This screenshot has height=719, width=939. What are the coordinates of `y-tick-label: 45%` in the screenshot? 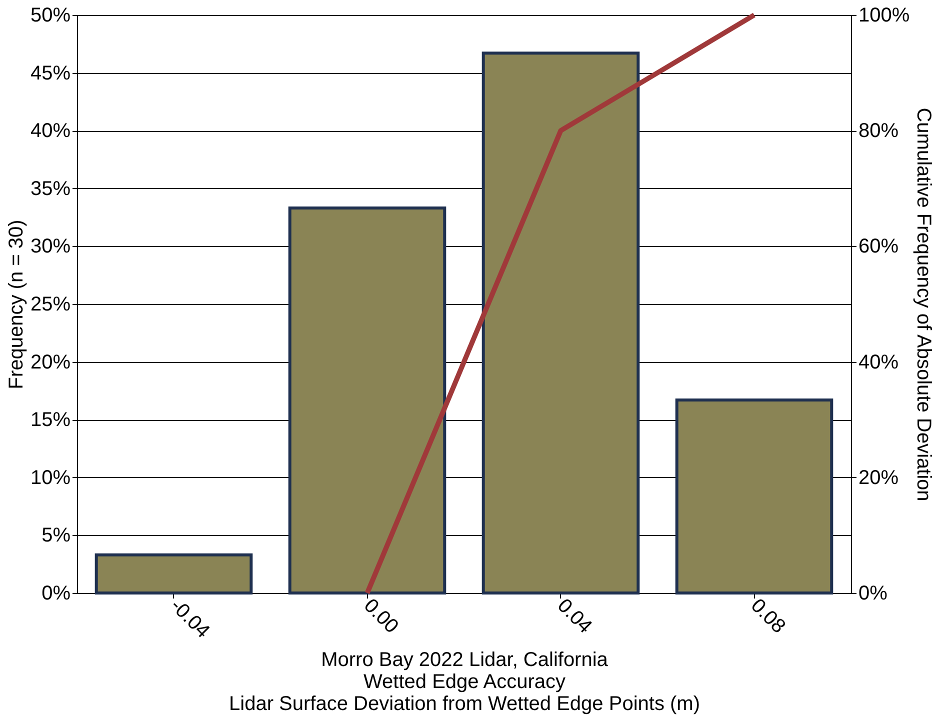 It's located at (50, 73).